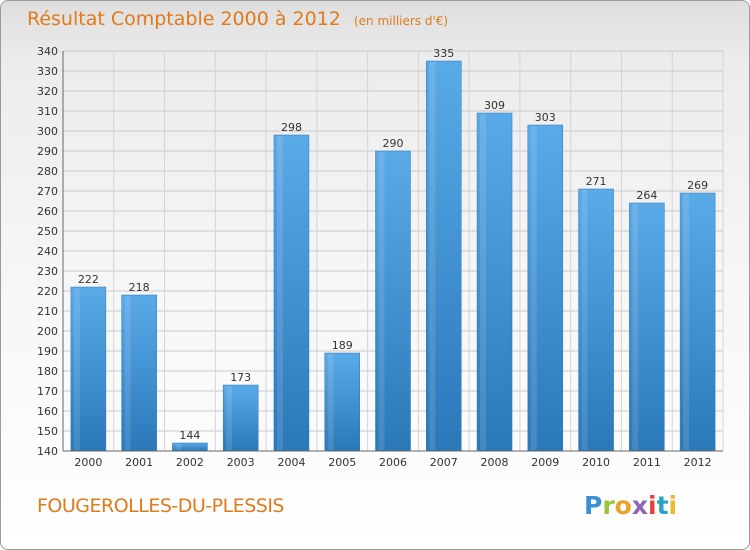 This screenshot has height=550, width=750. I want to click on y-tick-label: 220, so click(47, 291).